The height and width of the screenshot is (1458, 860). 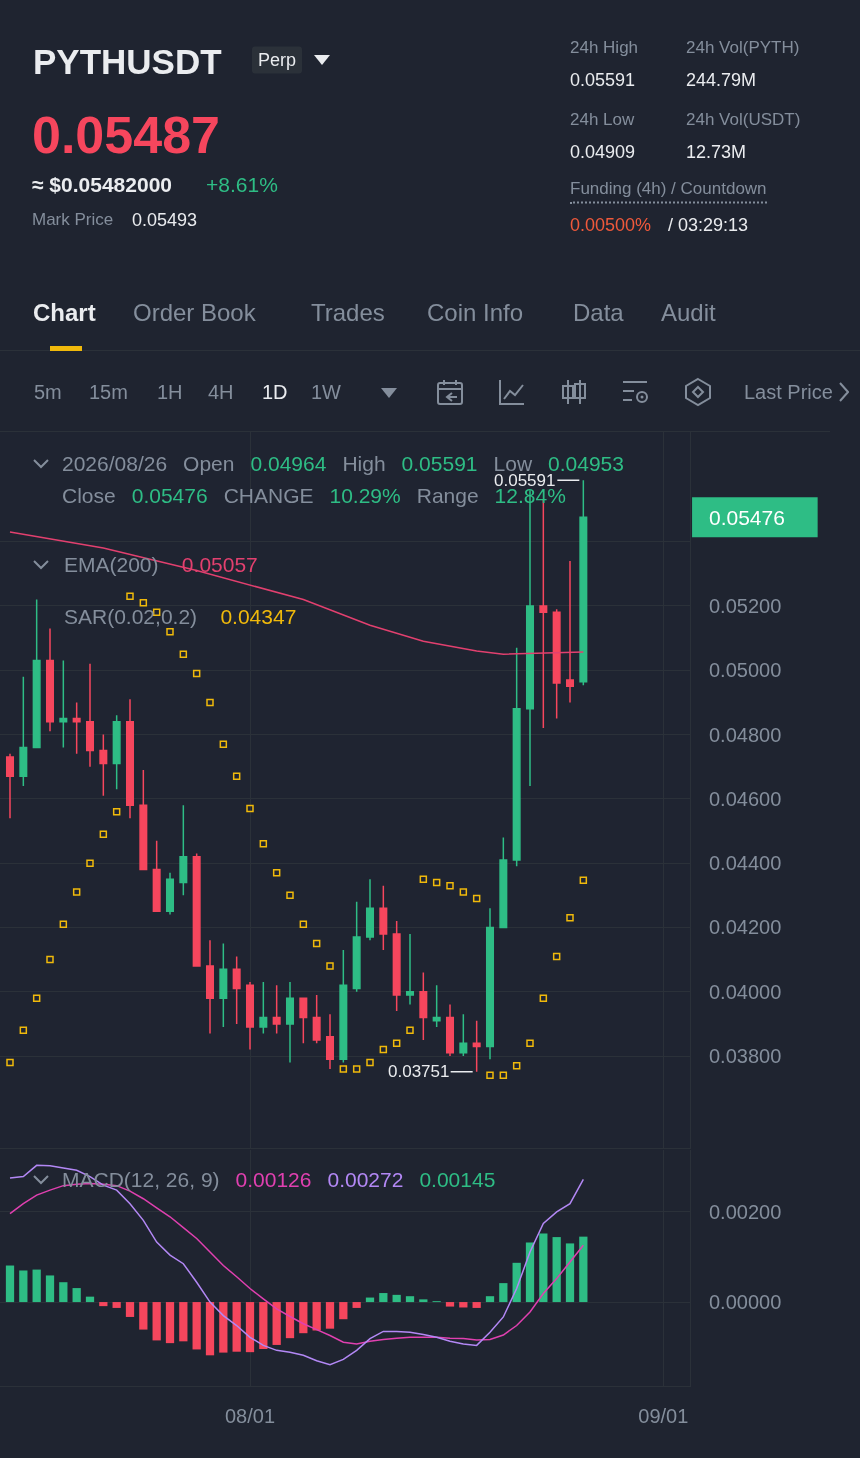 I want to click on text: +8.61%, so click(x=242, y=185).